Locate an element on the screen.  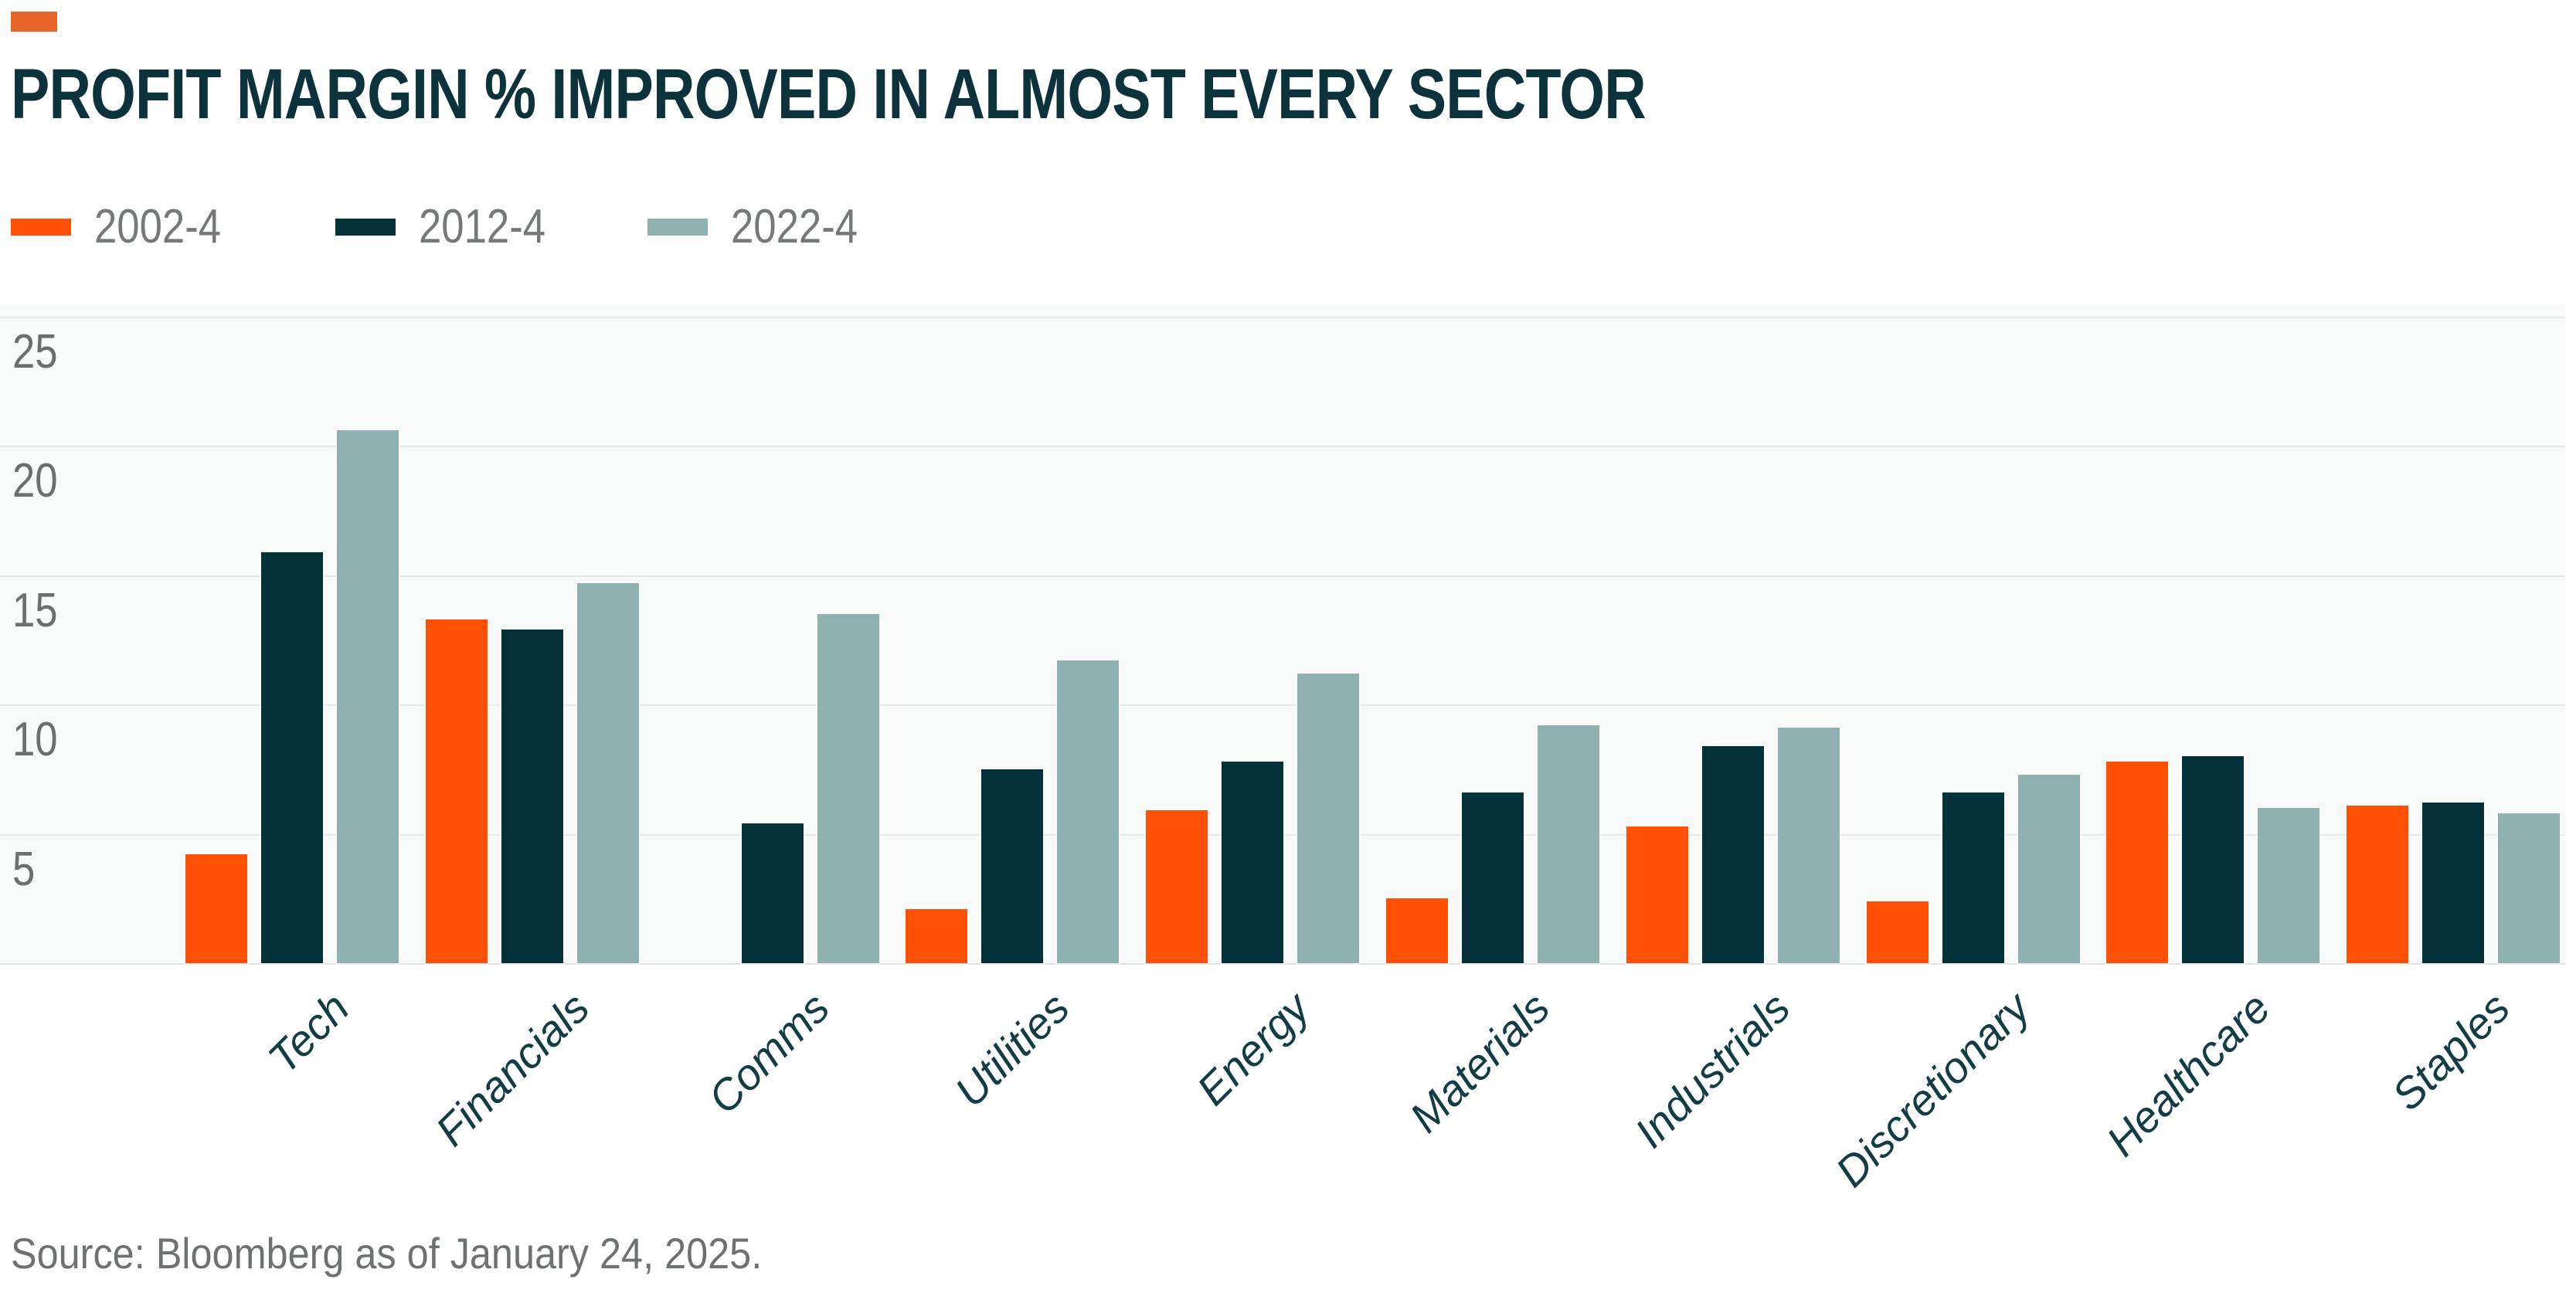
x-label-industrials: Industrials is located at coordinates (1712, 1069).